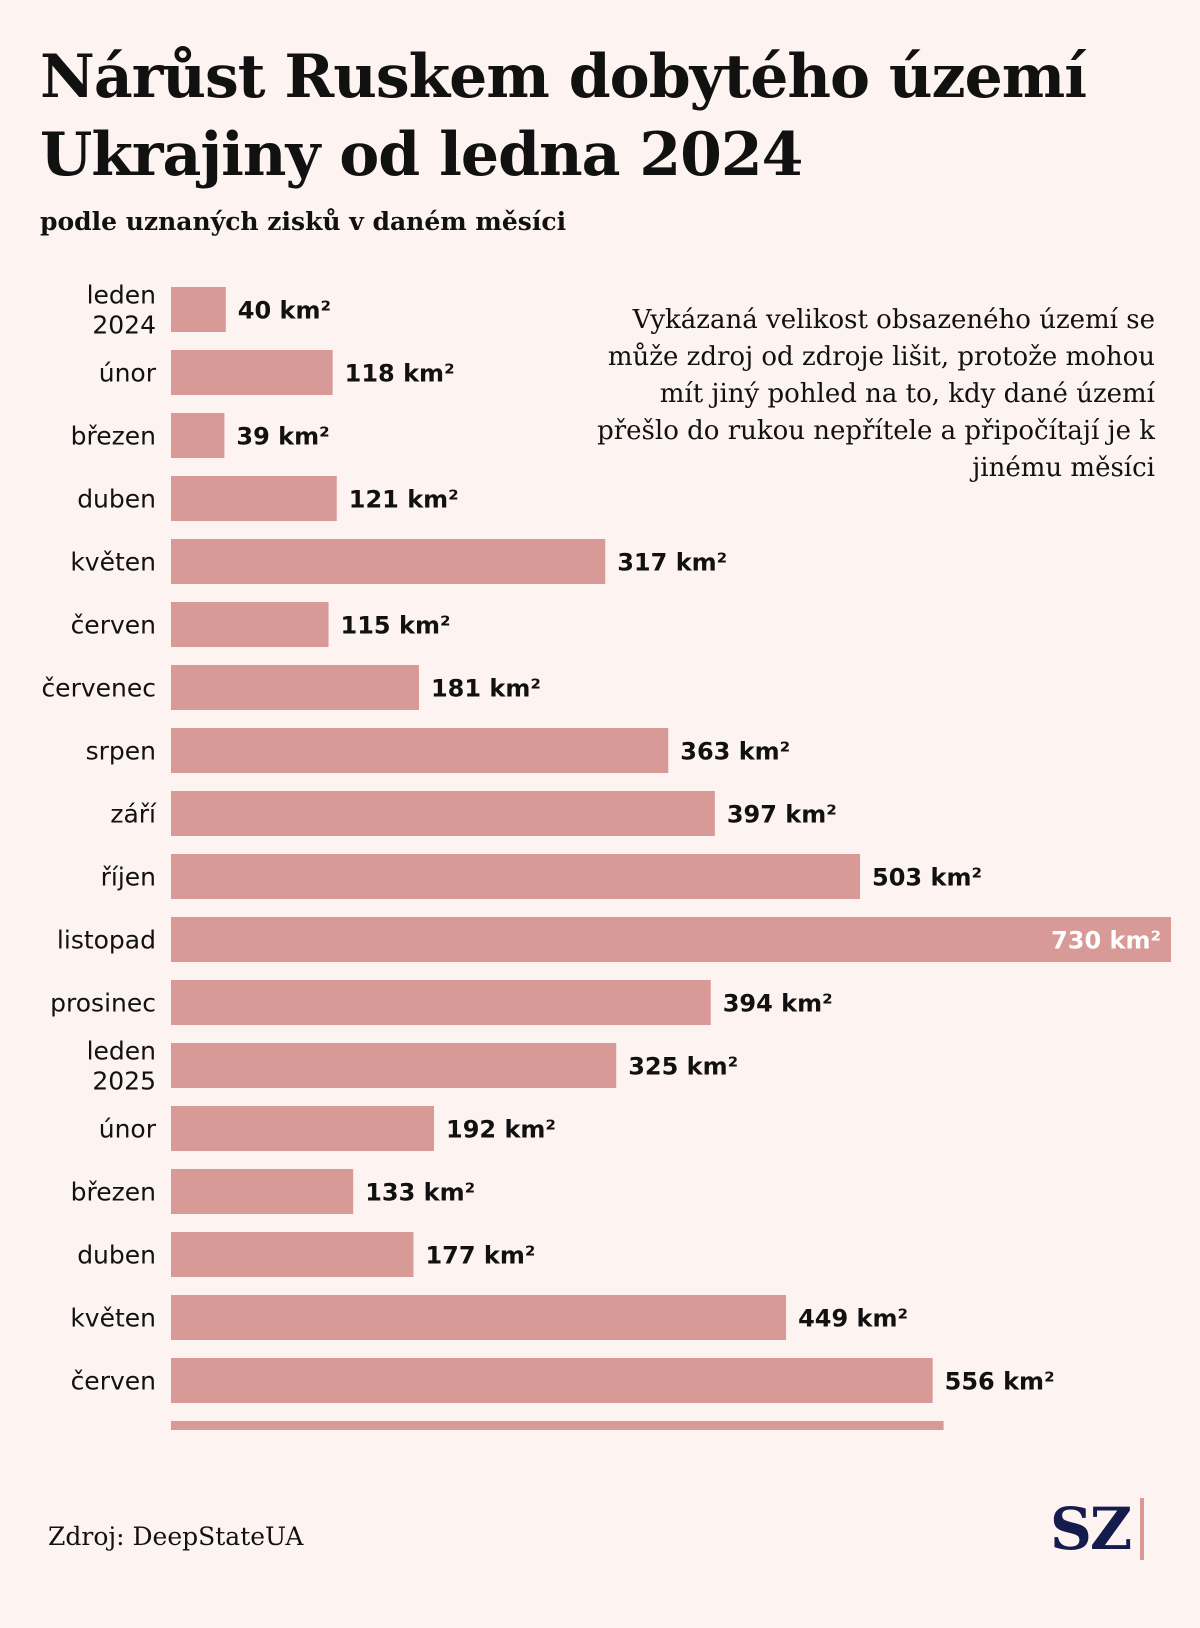  Describe the element at coordinates (672, 563) in the screenshot. I see `value-label-4: 317 km²` at that location.